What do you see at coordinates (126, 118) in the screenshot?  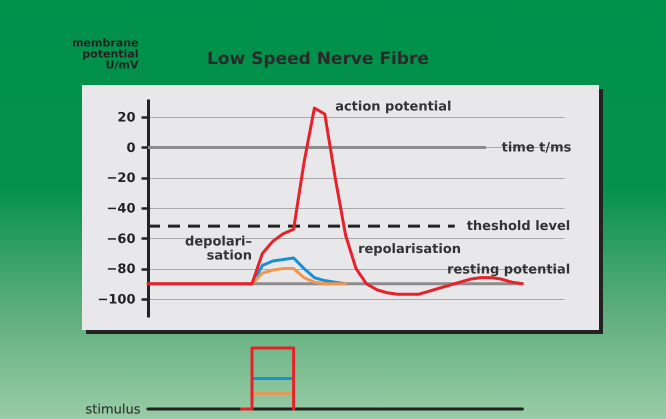 I see `y-tick-label: 20` at bounding box center [126, 118].